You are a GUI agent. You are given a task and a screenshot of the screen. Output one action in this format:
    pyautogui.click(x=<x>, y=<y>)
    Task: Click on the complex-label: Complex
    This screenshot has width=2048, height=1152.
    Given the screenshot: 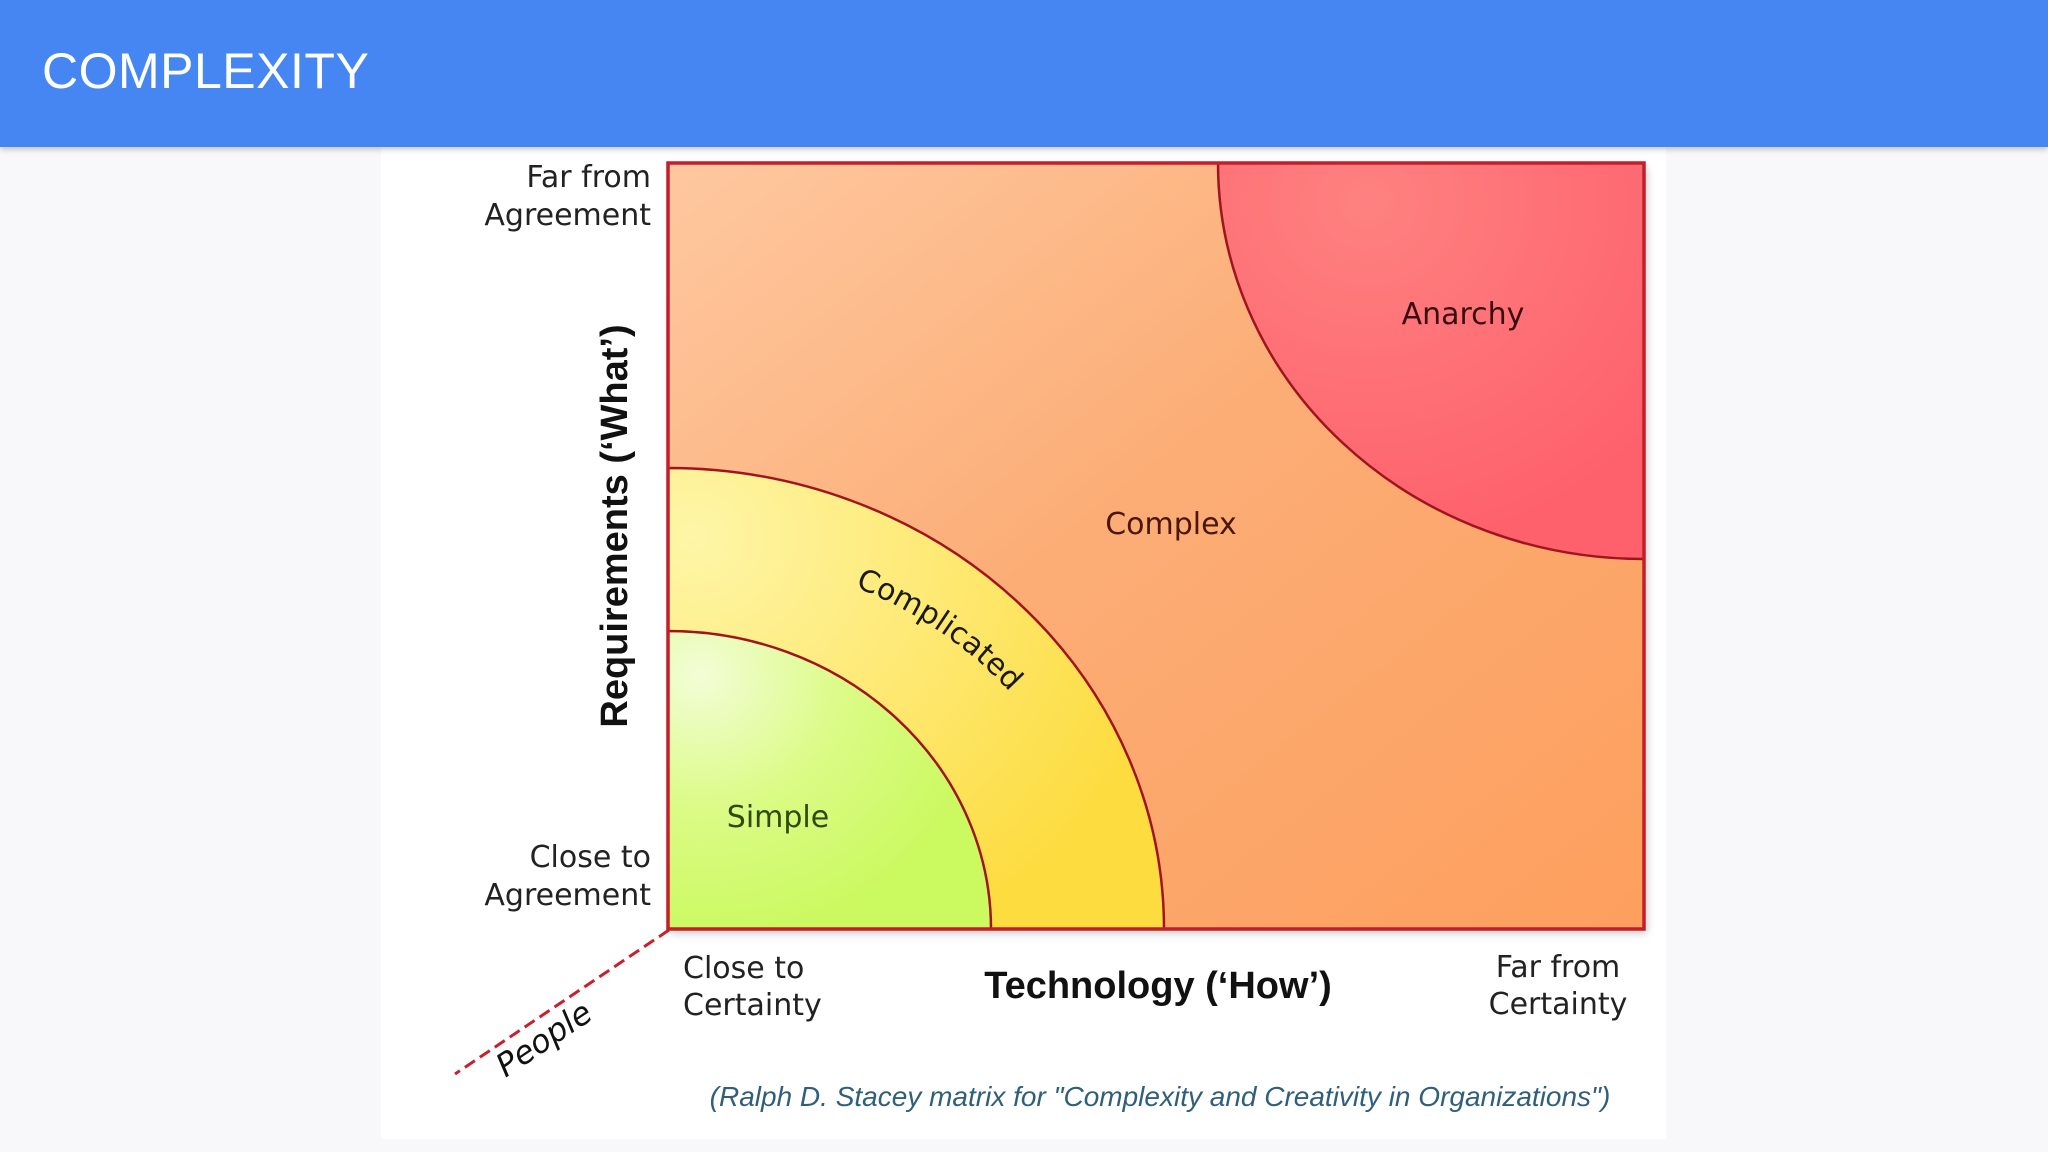 What is the action you would take?
    pyautogui.click(x=1171, y=524)
    